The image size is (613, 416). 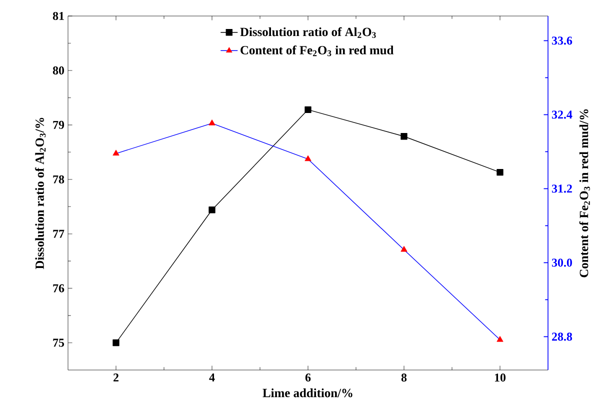 I want to click on y2-axis-title: Content of Fe$_{2}$O$_{3}$ in red mud/%, so click(x=584, y=193).